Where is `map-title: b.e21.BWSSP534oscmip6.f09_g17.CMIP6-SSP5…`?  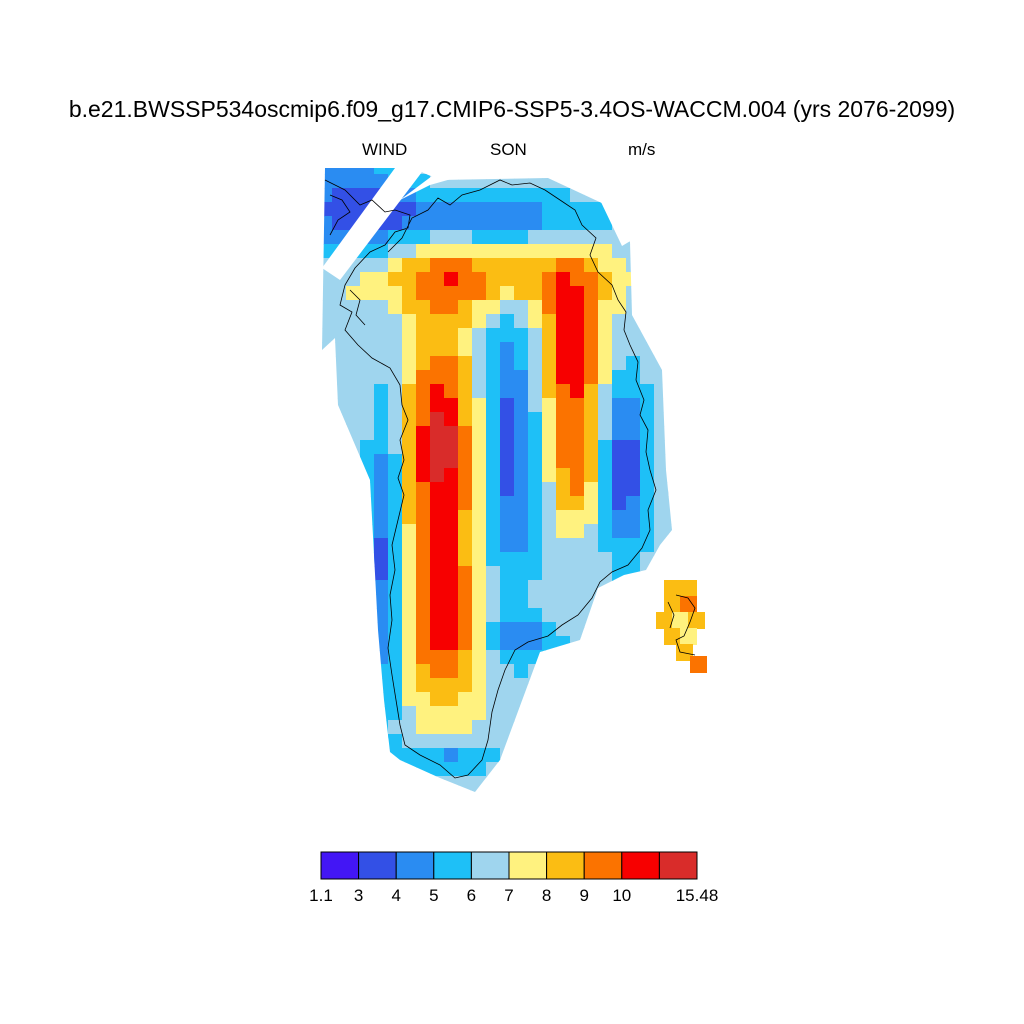 map-title: b.e21.BWSSP534oscmip6.f09_g17.CMIP6-SSP5… is located at coordinates (512, 109).